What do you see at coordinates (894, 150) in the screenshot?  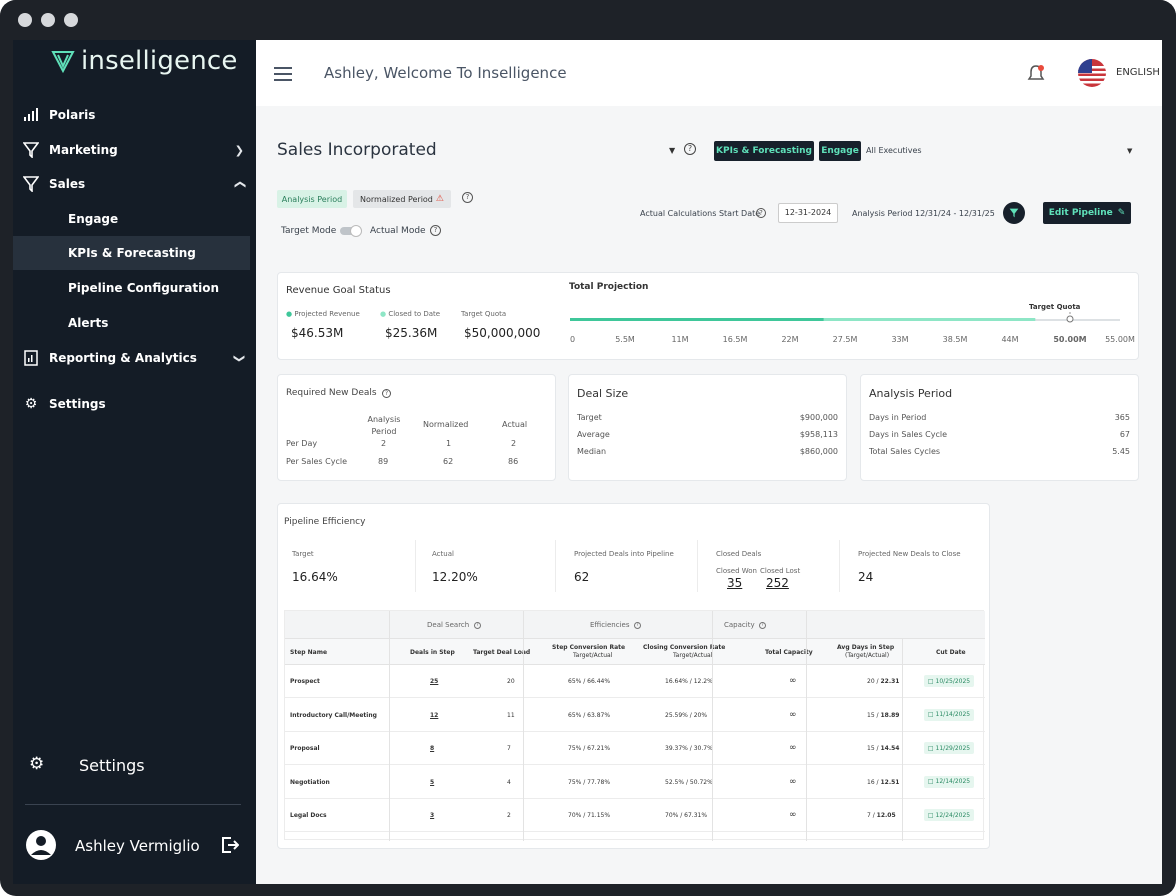 I see `executives-select: All Executives` at bounding box center [894, 150].